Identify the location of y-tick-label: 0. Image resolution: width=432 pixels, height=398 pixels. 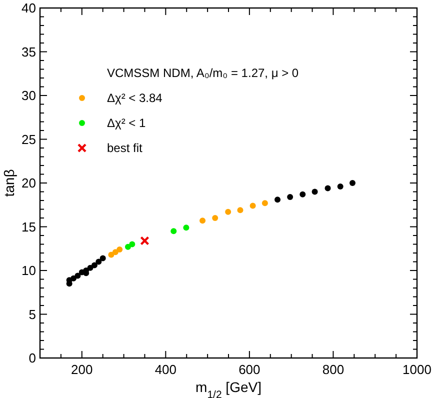
(32, 358).